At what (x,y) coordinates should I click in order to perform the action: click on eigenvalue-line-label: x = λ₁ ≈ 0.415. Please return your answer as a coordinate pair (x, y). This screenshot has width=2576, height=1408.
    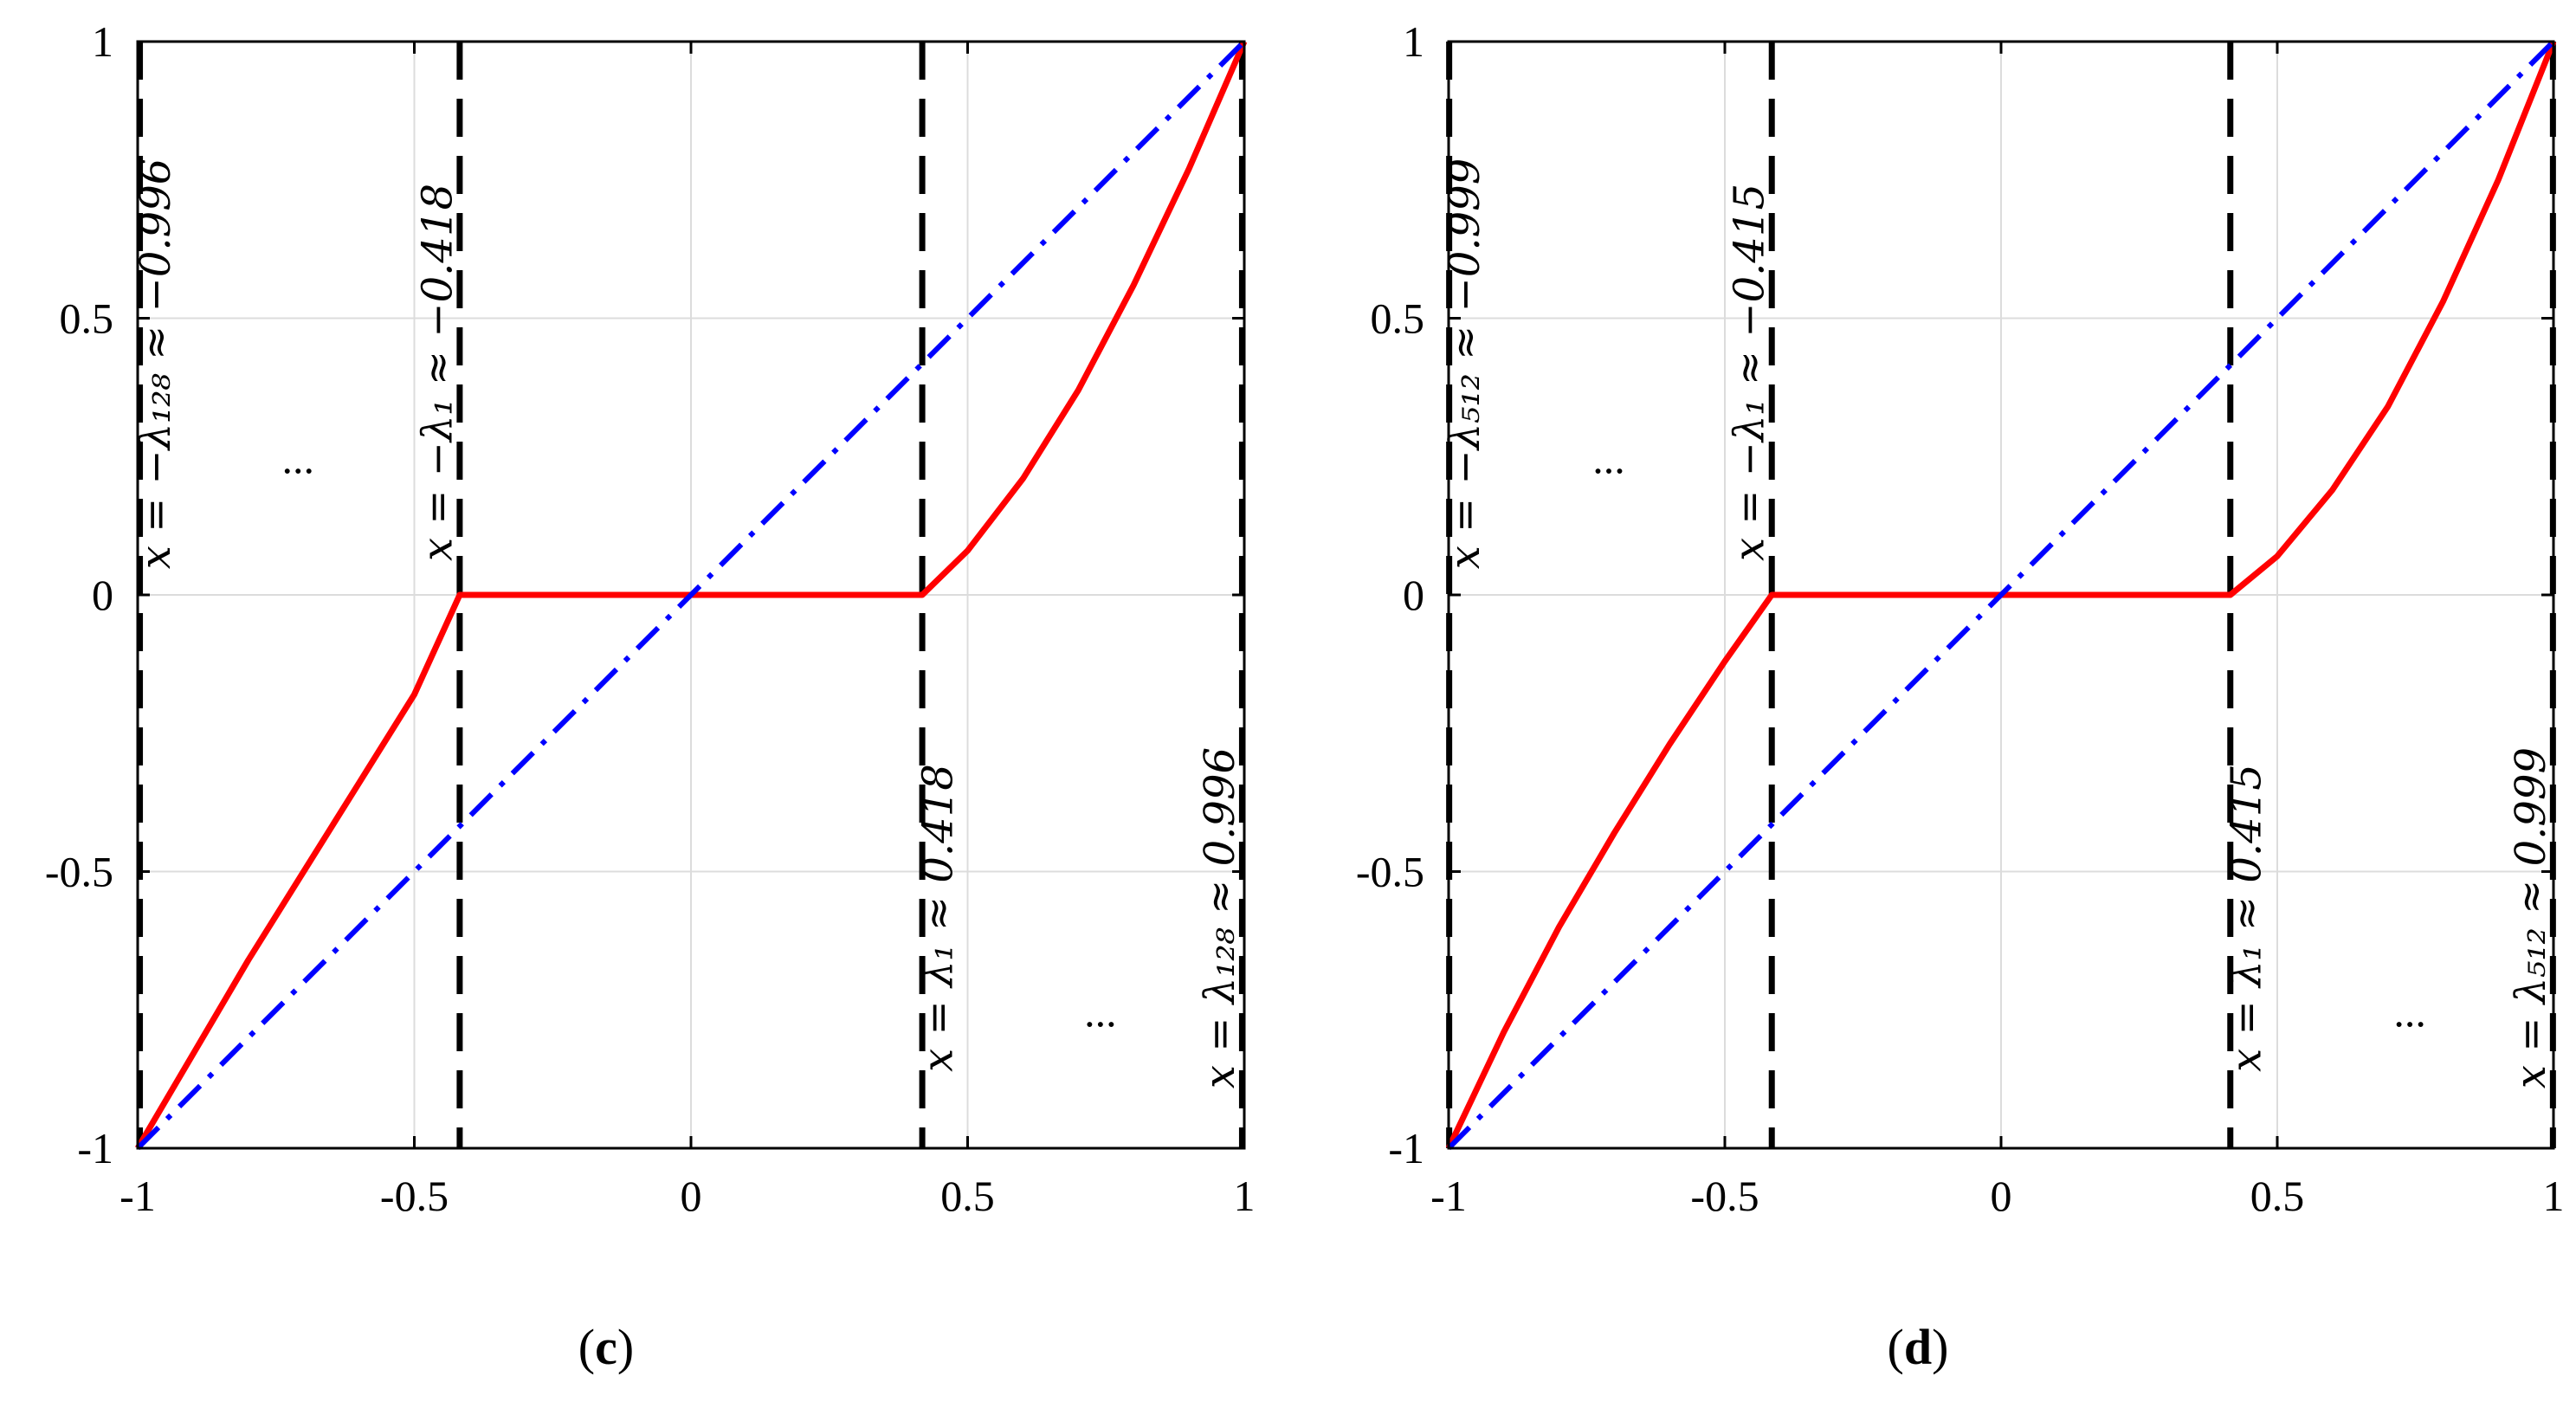
    Looking at the image, I should click on (2246, 918).